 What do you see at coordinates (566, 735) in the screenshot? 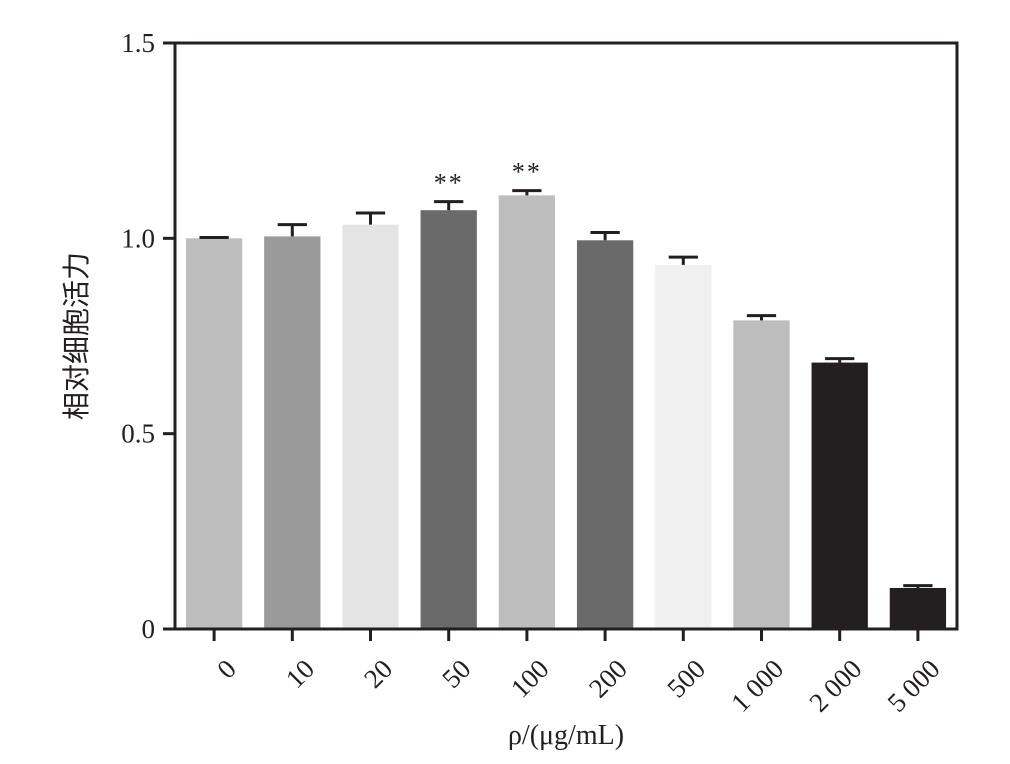
I see `x-axis-title: ρ/(μg/mL)` at bounding box center [566, 735].